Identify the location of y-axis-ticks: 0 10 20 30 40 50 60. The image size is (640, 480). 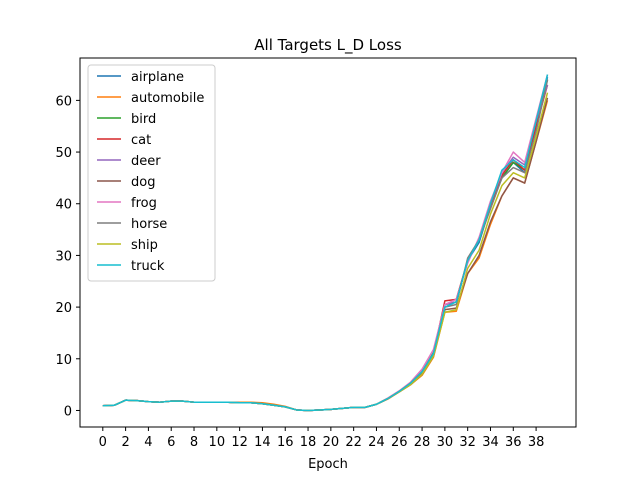
(67, 256).